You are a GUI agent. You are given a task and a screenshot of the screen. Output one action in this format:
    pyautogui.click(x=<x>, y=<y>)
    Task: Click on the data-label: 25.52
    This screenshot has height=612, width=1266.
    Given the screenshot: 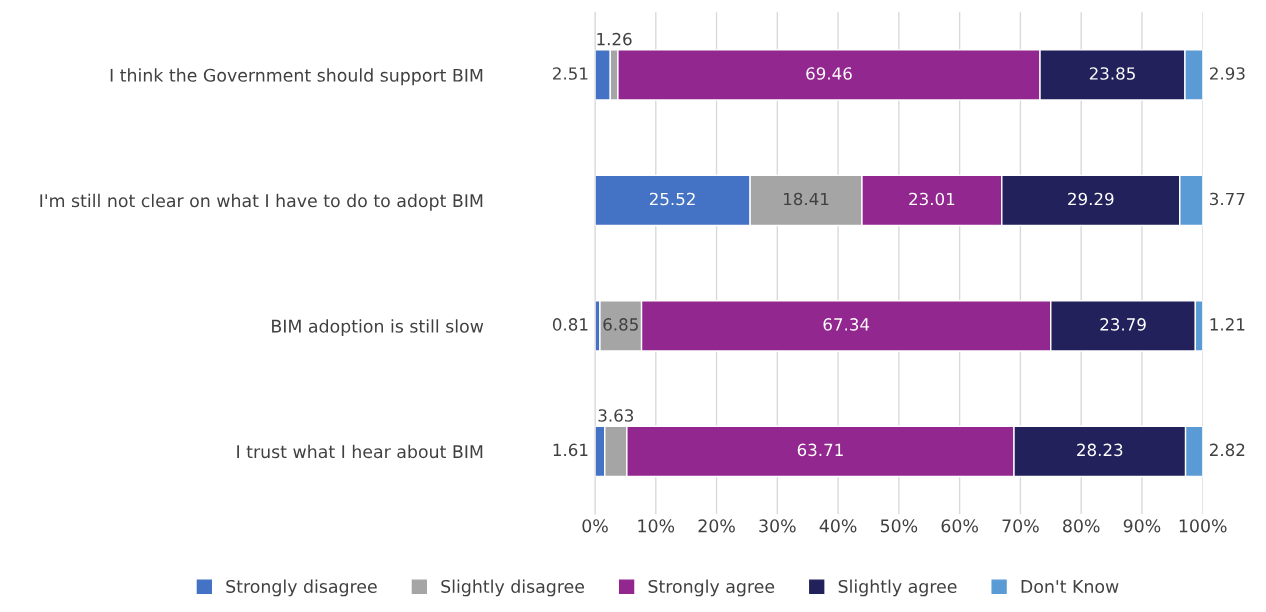 What is the action you would take?
    pyautogui.click(x=672, y=199)
    